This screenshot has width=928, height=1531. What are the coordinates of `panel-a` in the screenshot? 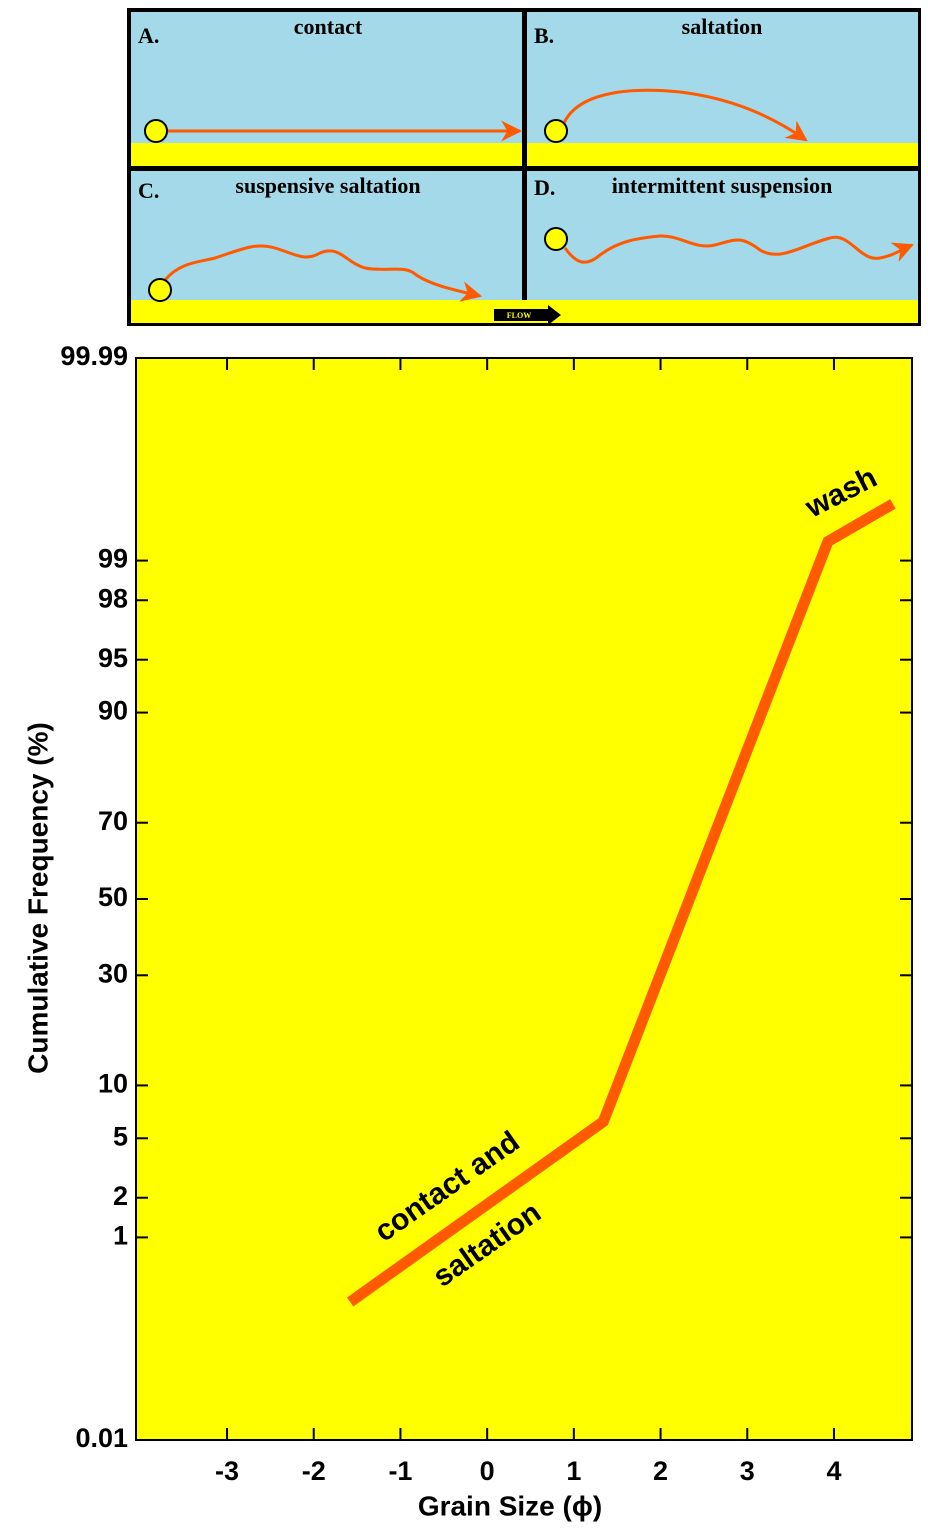 It's located at (326, 89).